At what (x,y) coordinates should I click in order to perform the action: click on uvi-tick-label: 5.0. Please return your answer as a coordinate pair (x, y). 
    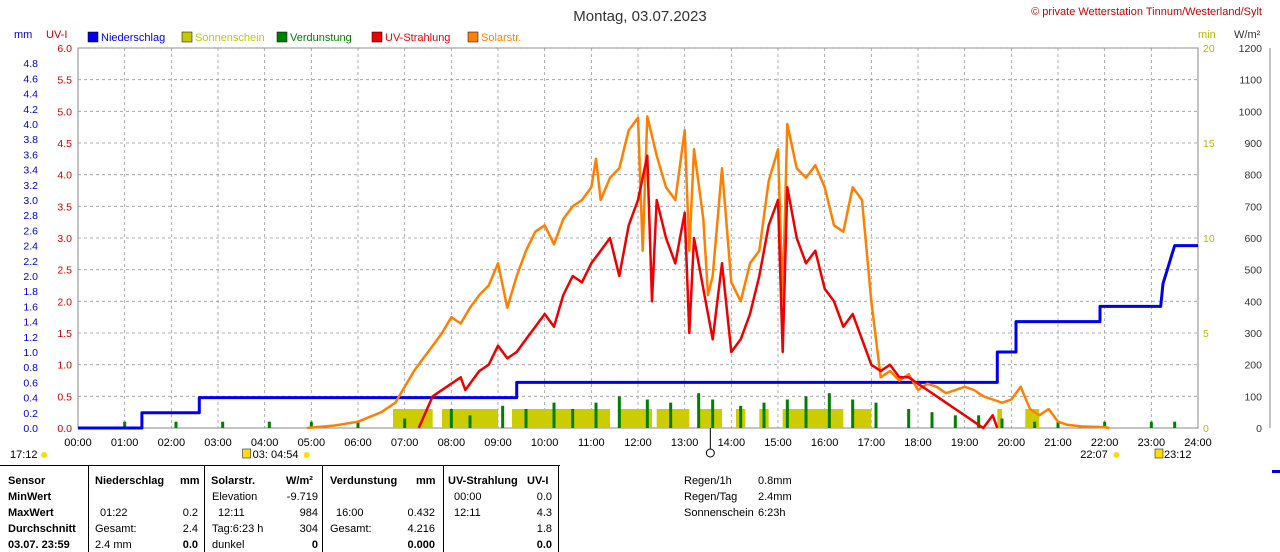
    Looking at the image, I should click on (64, 112).